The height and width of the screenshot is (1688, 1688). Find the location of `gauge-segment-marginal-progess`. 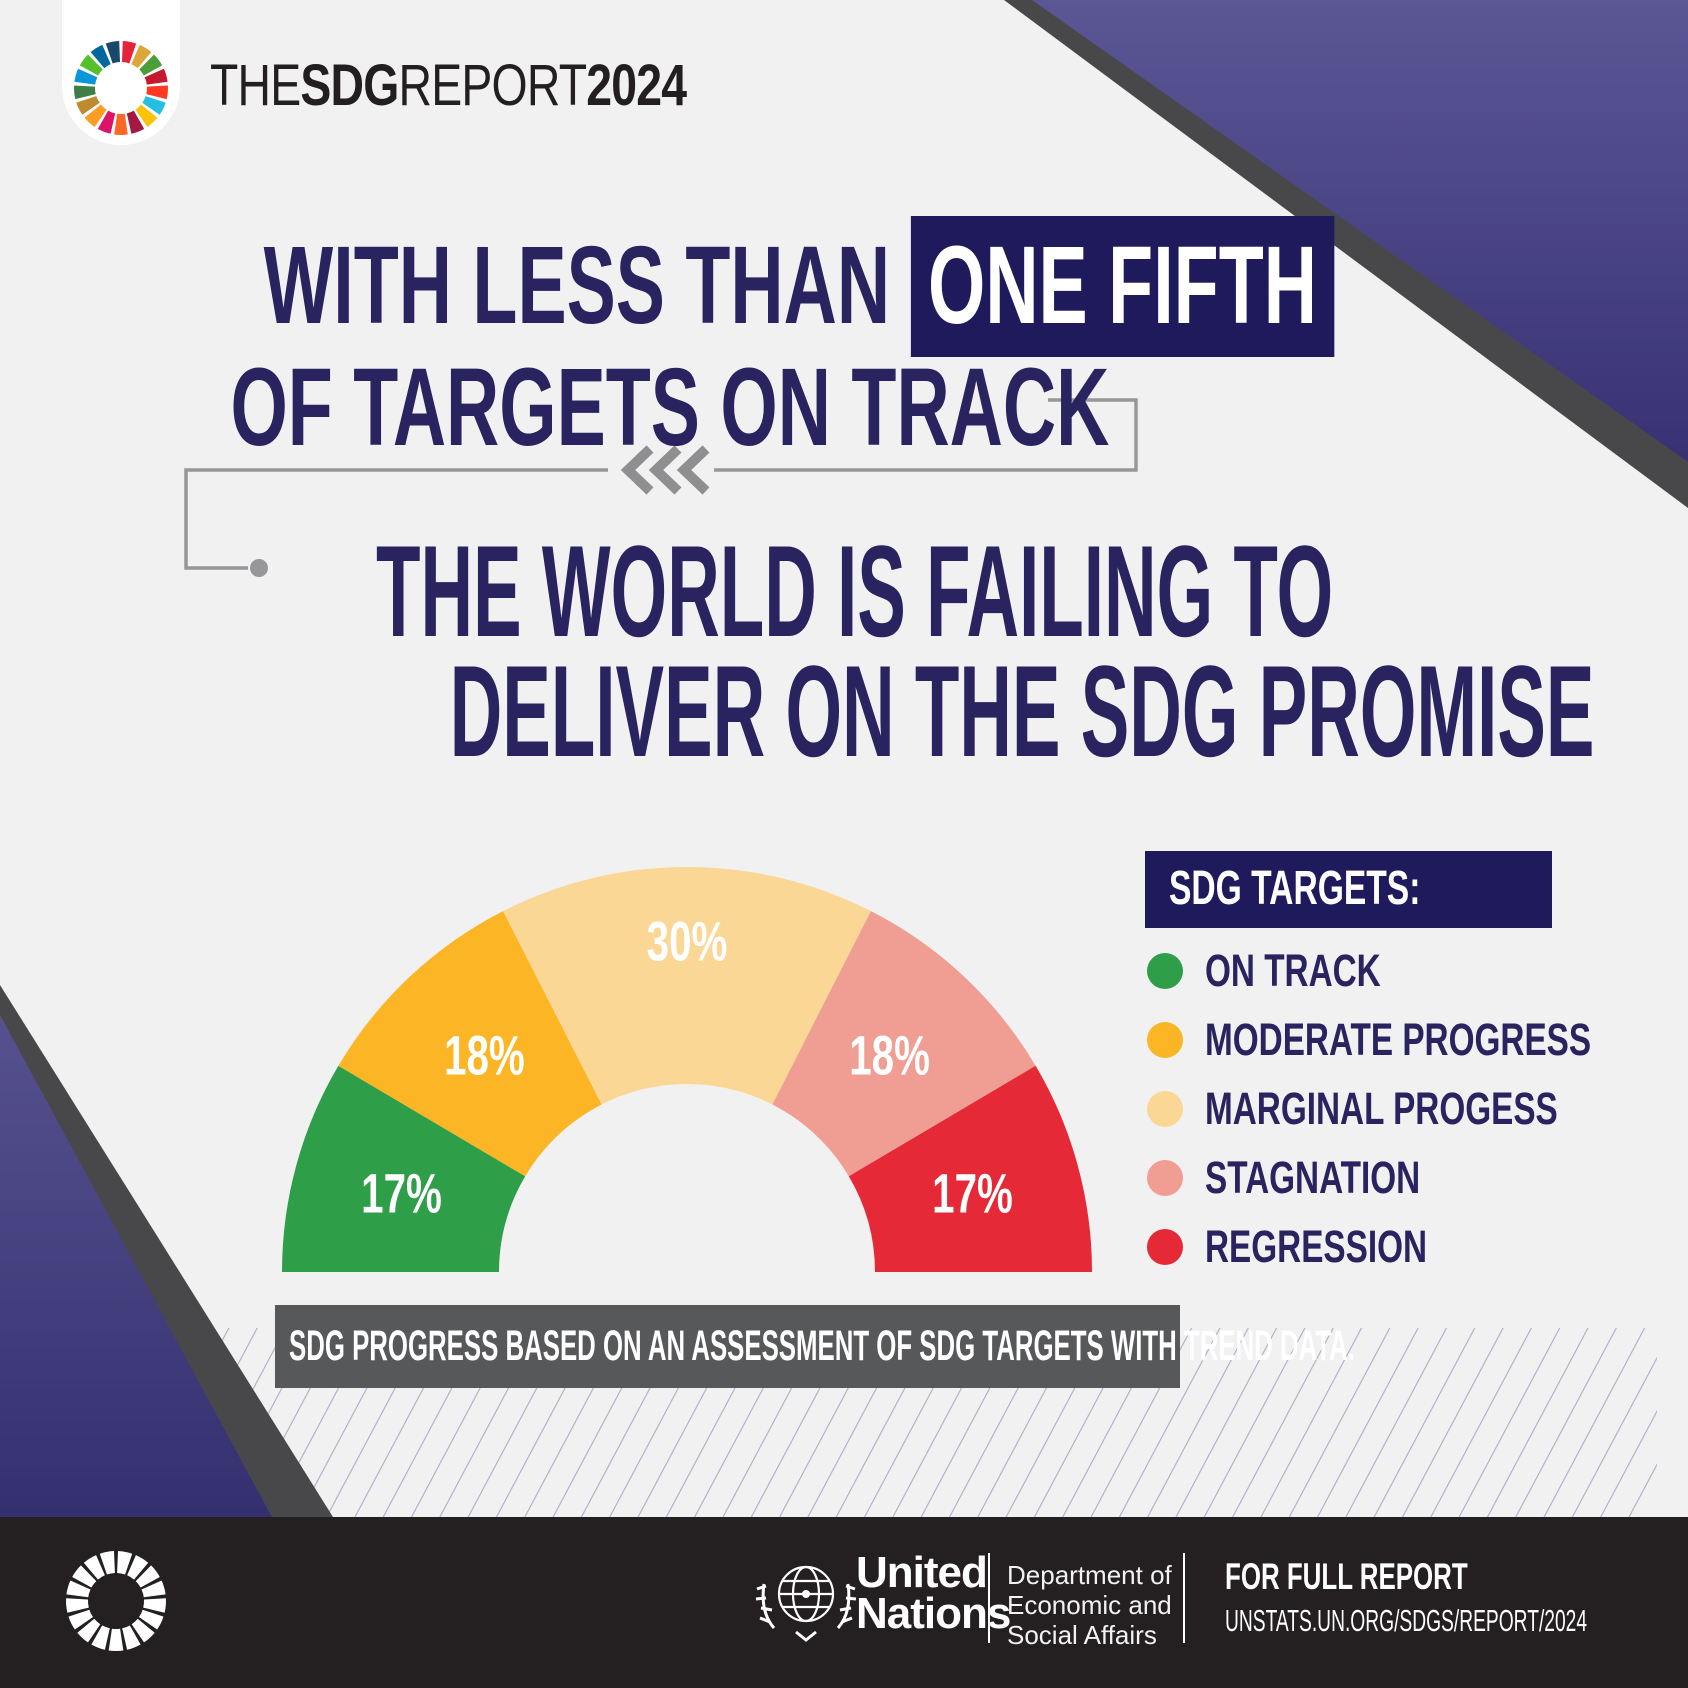

gauge-segment-marginal-progess is located at coordinates (687, 985).